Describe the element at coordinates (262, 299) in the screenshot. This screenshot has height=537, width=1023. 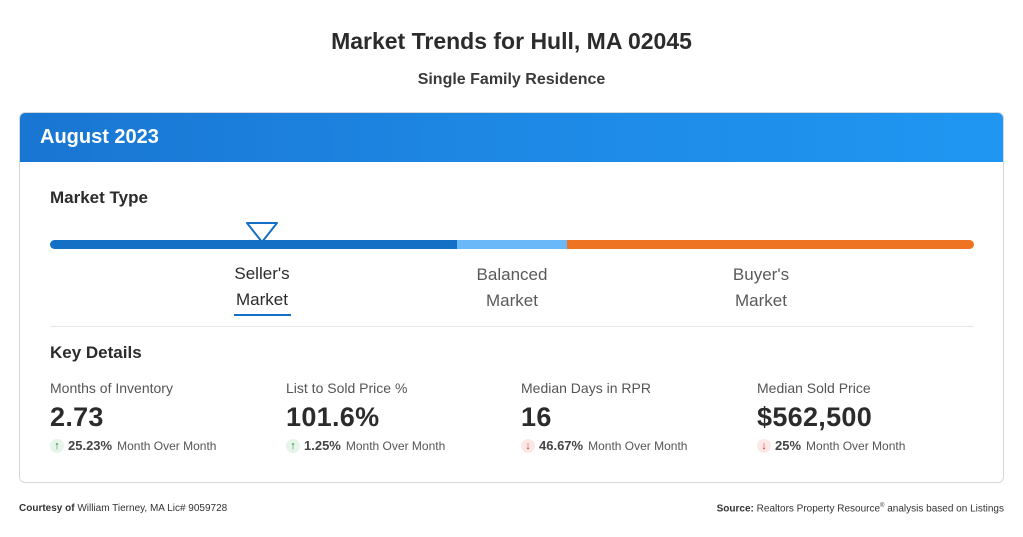
I see `seller-label-line2: Market` at that location.